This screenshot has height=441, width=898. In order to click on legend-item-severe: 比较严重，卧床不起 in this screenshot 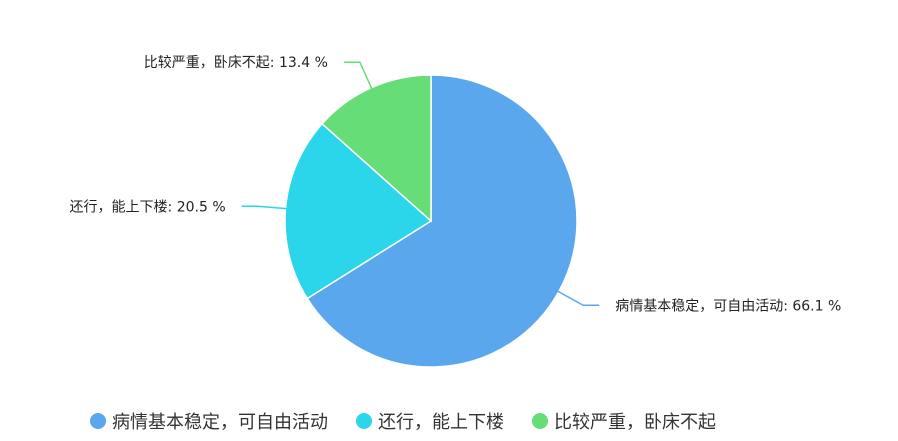, I will do `click(624, 421)`.